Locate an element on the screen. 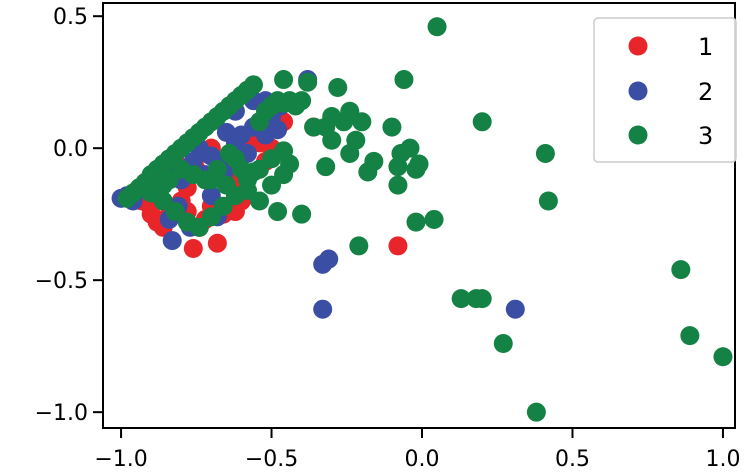  legend-label-3: 3 is located at coordinates (705, 136).